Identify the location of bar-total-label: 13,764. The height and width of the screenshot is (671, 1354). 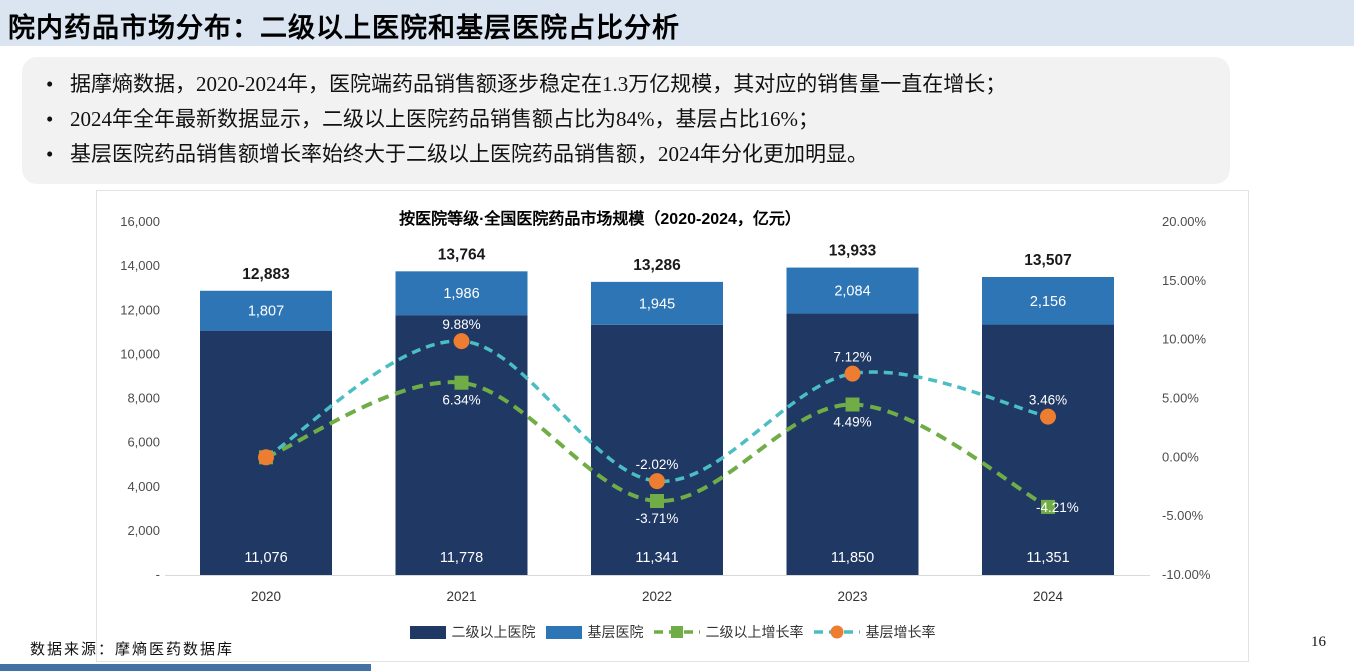
(462, 254).